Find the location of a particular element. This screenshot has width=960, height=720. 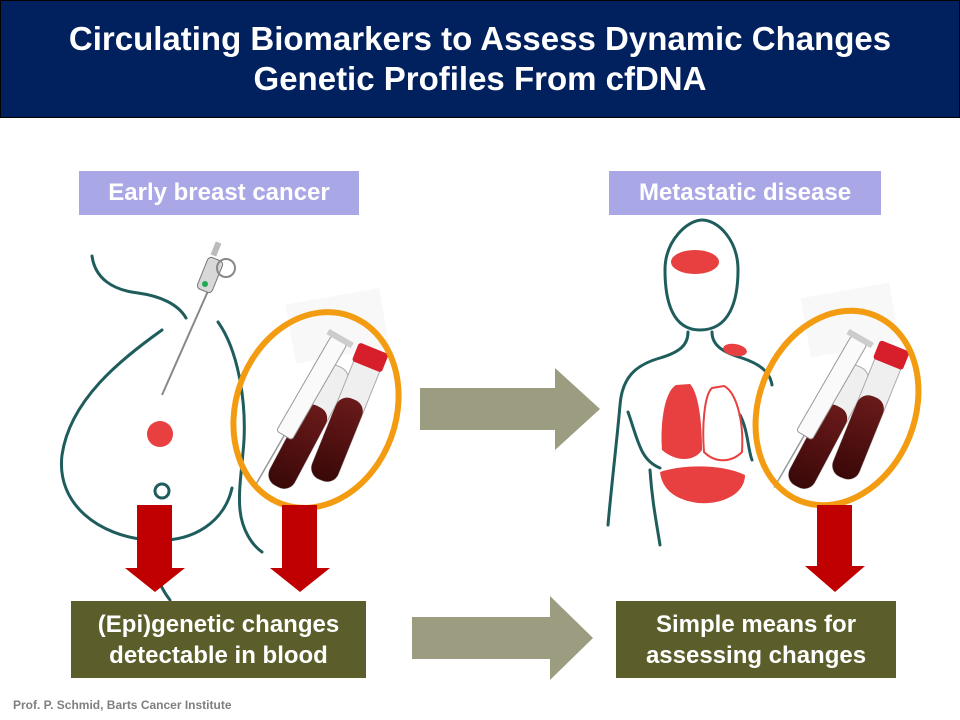

result-left-line1: (Epi)genetic changes is located at coordinates (218, 624).